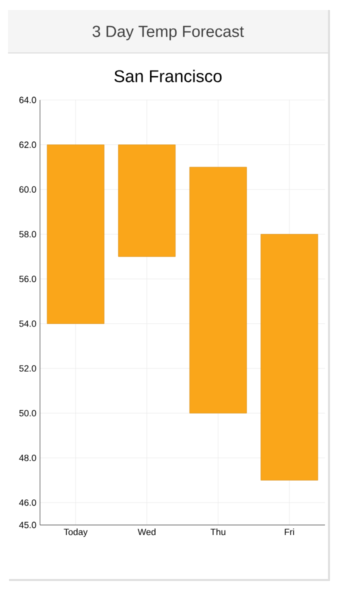 The width and height of the screenshot is (341, 595). Describe the element at coordinates (168, 33) in the screenshot. I see `chart-title: 3 Day Temp Forecast` at that location.